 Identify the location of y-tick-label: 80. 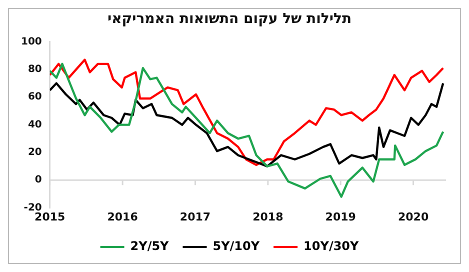
(35, 70).